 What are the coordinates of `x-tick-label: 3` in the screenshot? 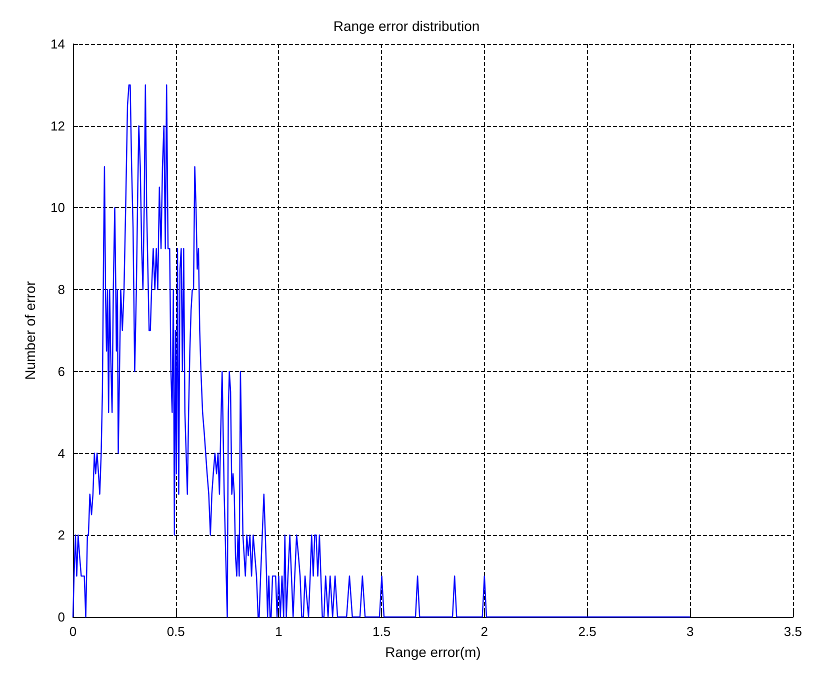 It's located at (690, 631).